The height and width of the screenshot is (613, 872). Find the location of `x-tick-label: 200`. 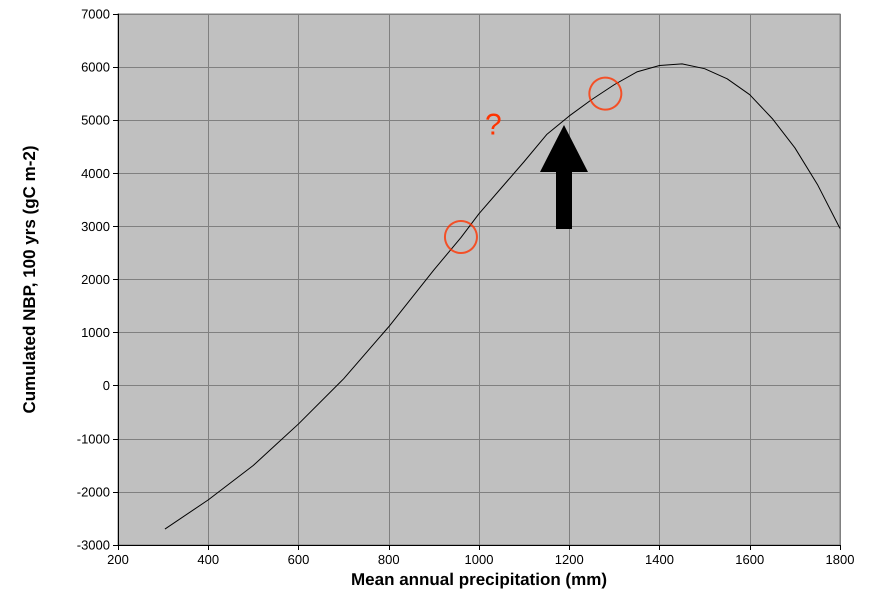

x-tick-label: 200 is located at coordinates (118, 559).